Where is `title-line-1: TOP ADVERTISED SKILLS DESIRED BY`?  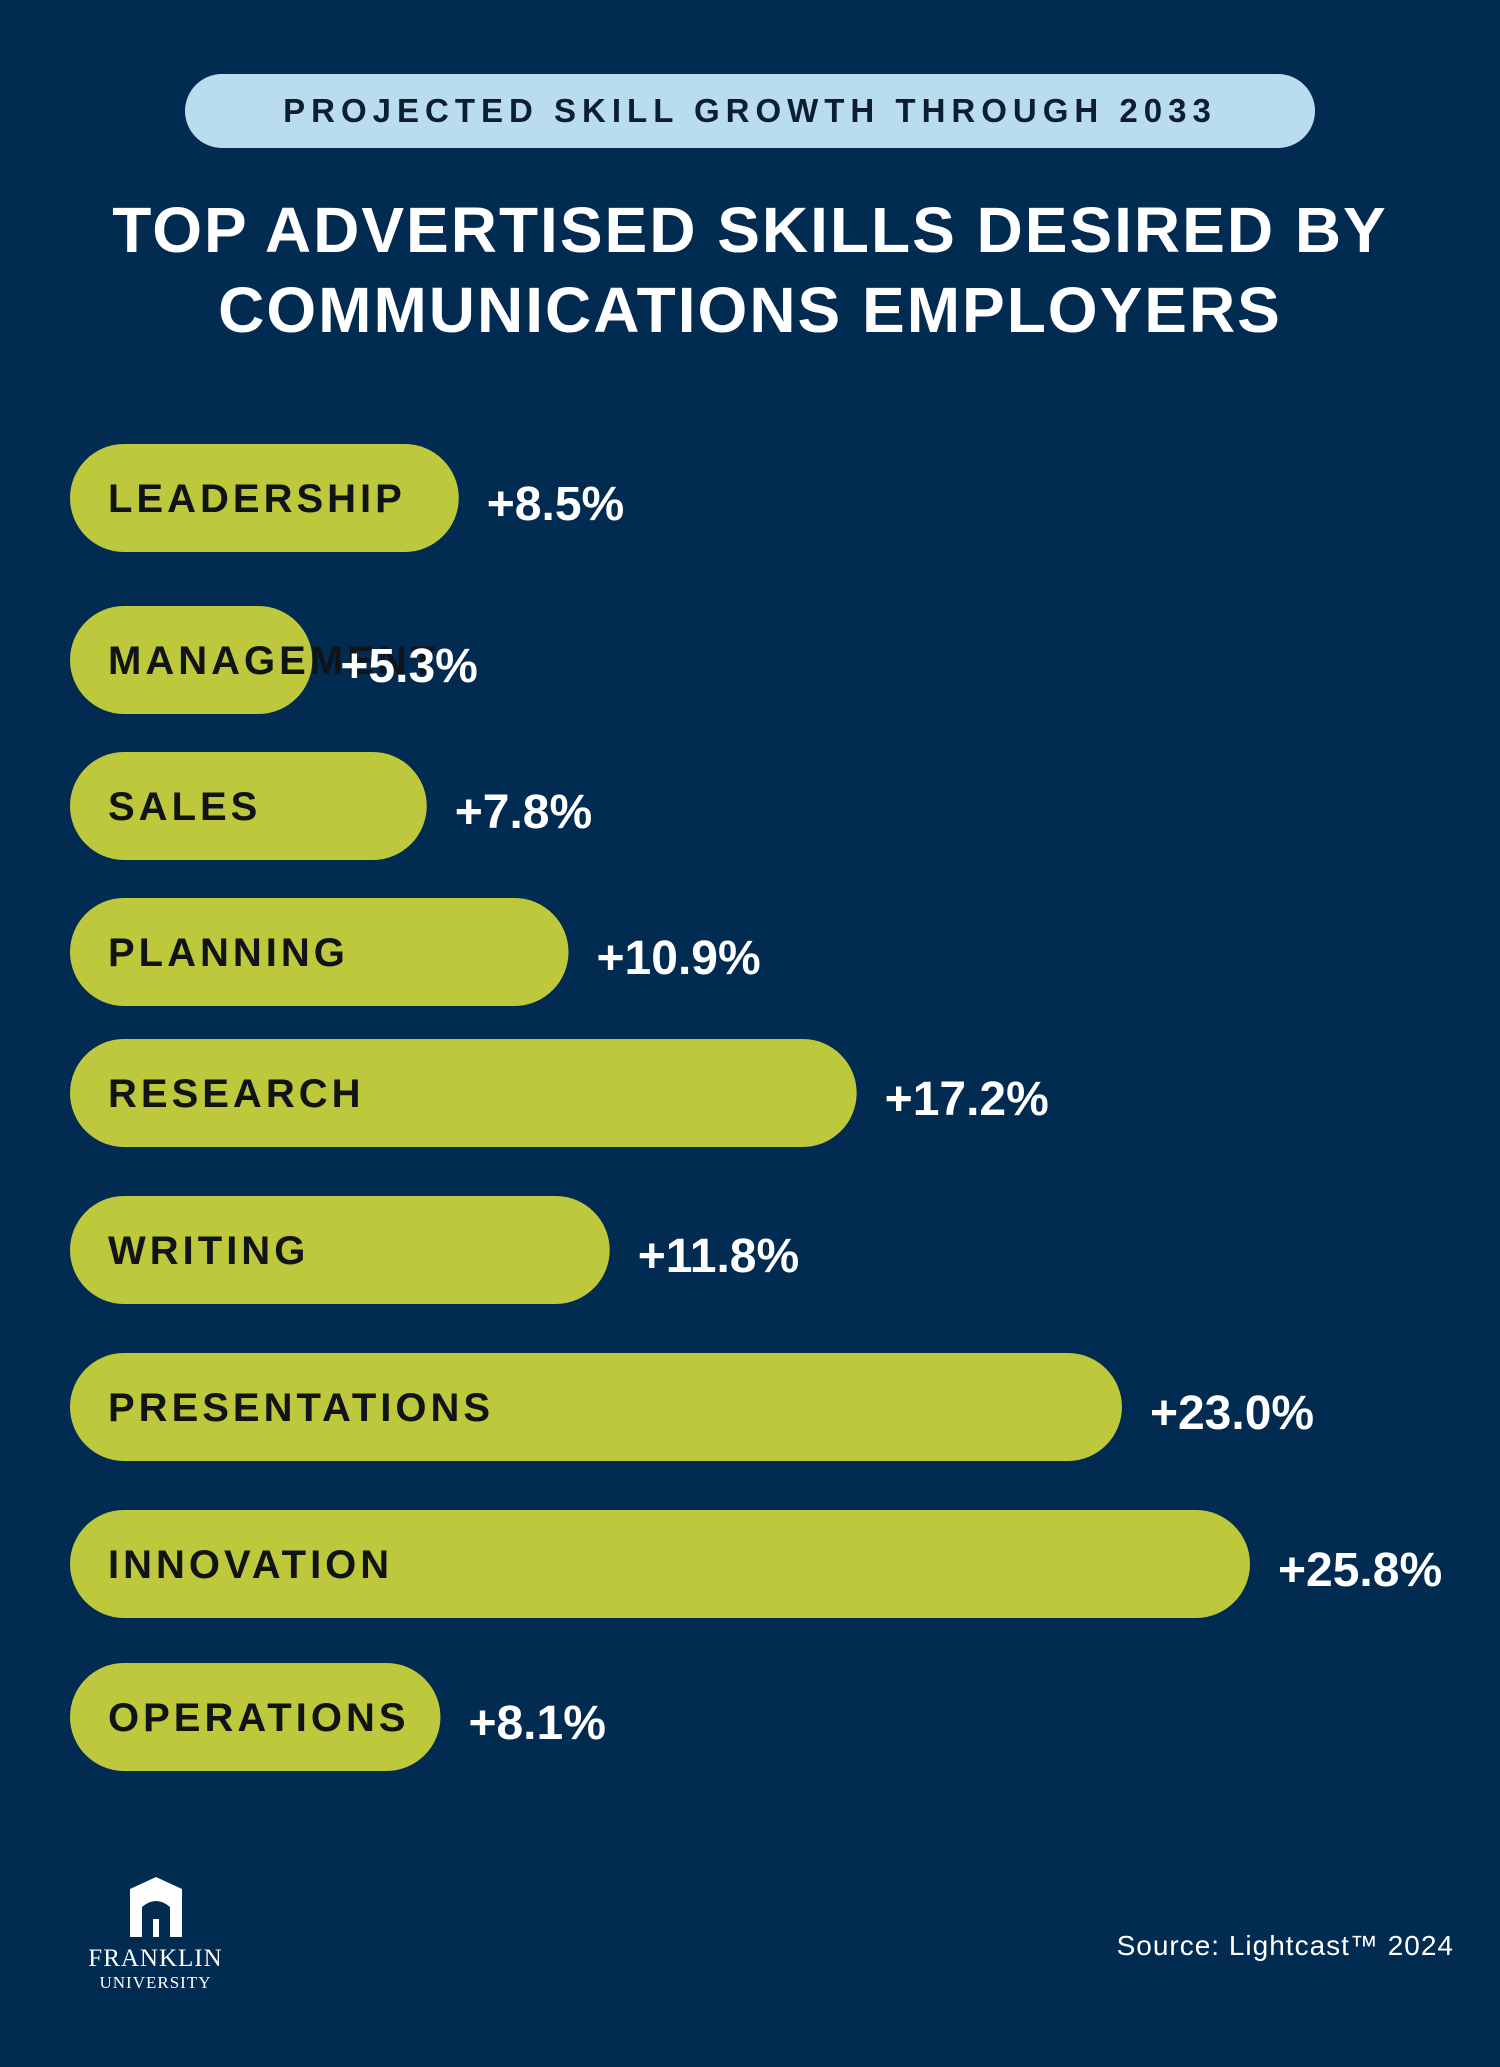
title-line-1: TOP ADVERTISED SKILLS DESIRED BY is located at coordinates (750, 230).